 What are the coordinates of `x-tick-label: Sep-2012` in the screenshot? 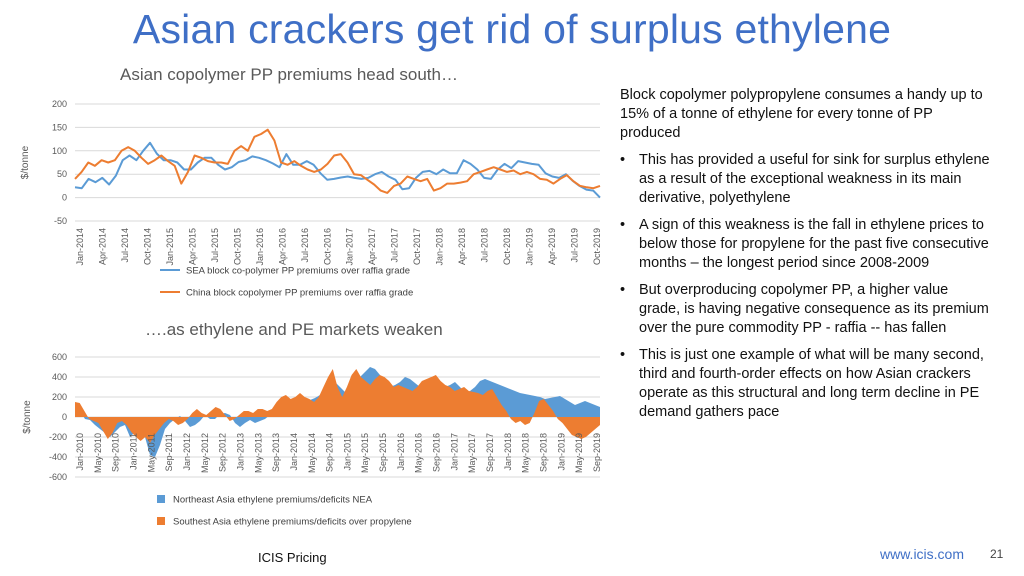 It's located at (223, 452).